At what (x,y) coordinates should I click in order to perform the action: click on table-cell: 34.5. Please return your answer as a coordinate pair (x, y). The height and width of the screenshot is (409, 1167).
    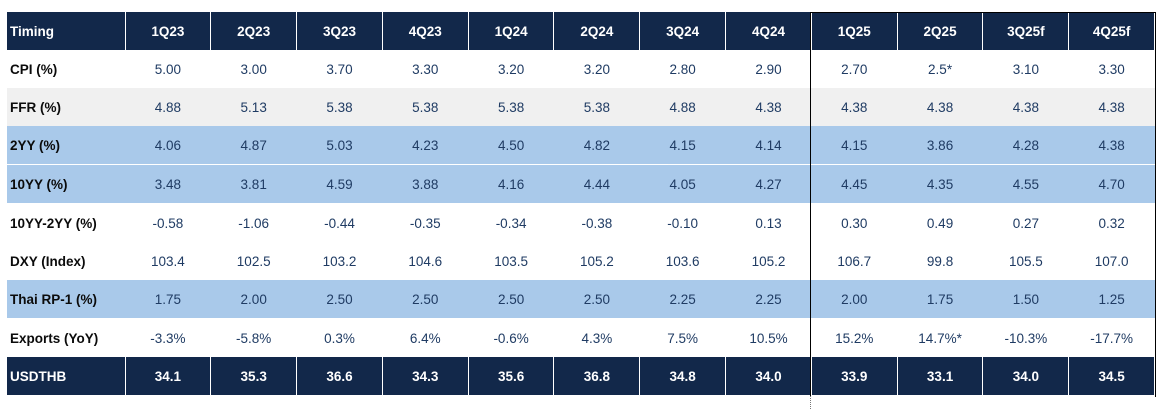
    Looking at the image, I should click on (1112, 376).